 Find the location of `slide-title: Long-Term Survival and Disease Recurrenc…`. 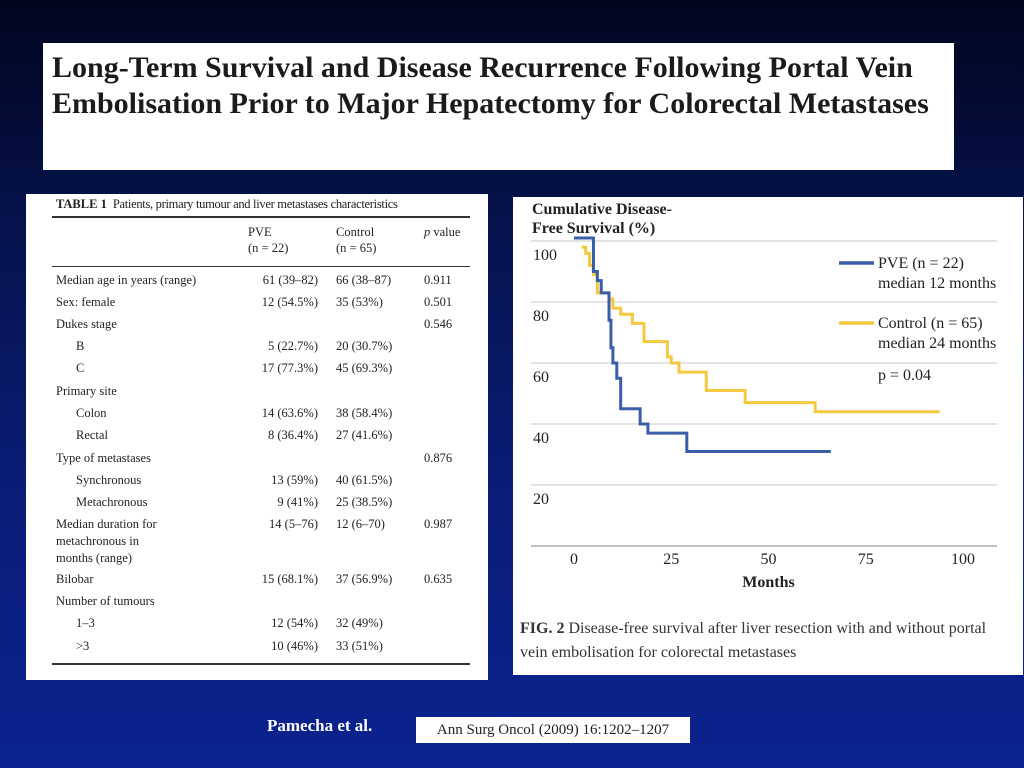

slide-title: Long-Term Survival and Disease Recurrenc… is located at coordinates (490, 85).